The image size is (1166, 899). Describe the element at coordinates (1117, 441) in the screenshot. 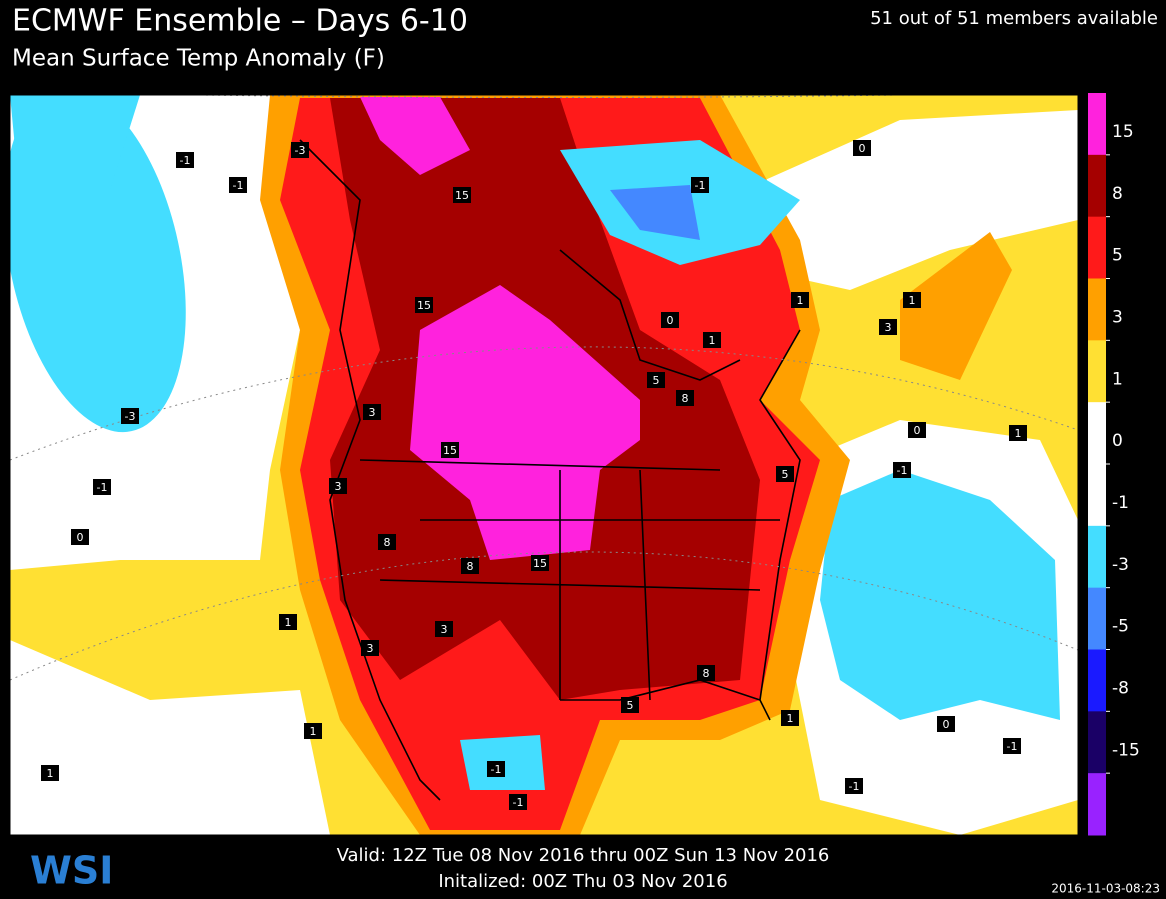

I see `colorbar-label: 0` at that location.